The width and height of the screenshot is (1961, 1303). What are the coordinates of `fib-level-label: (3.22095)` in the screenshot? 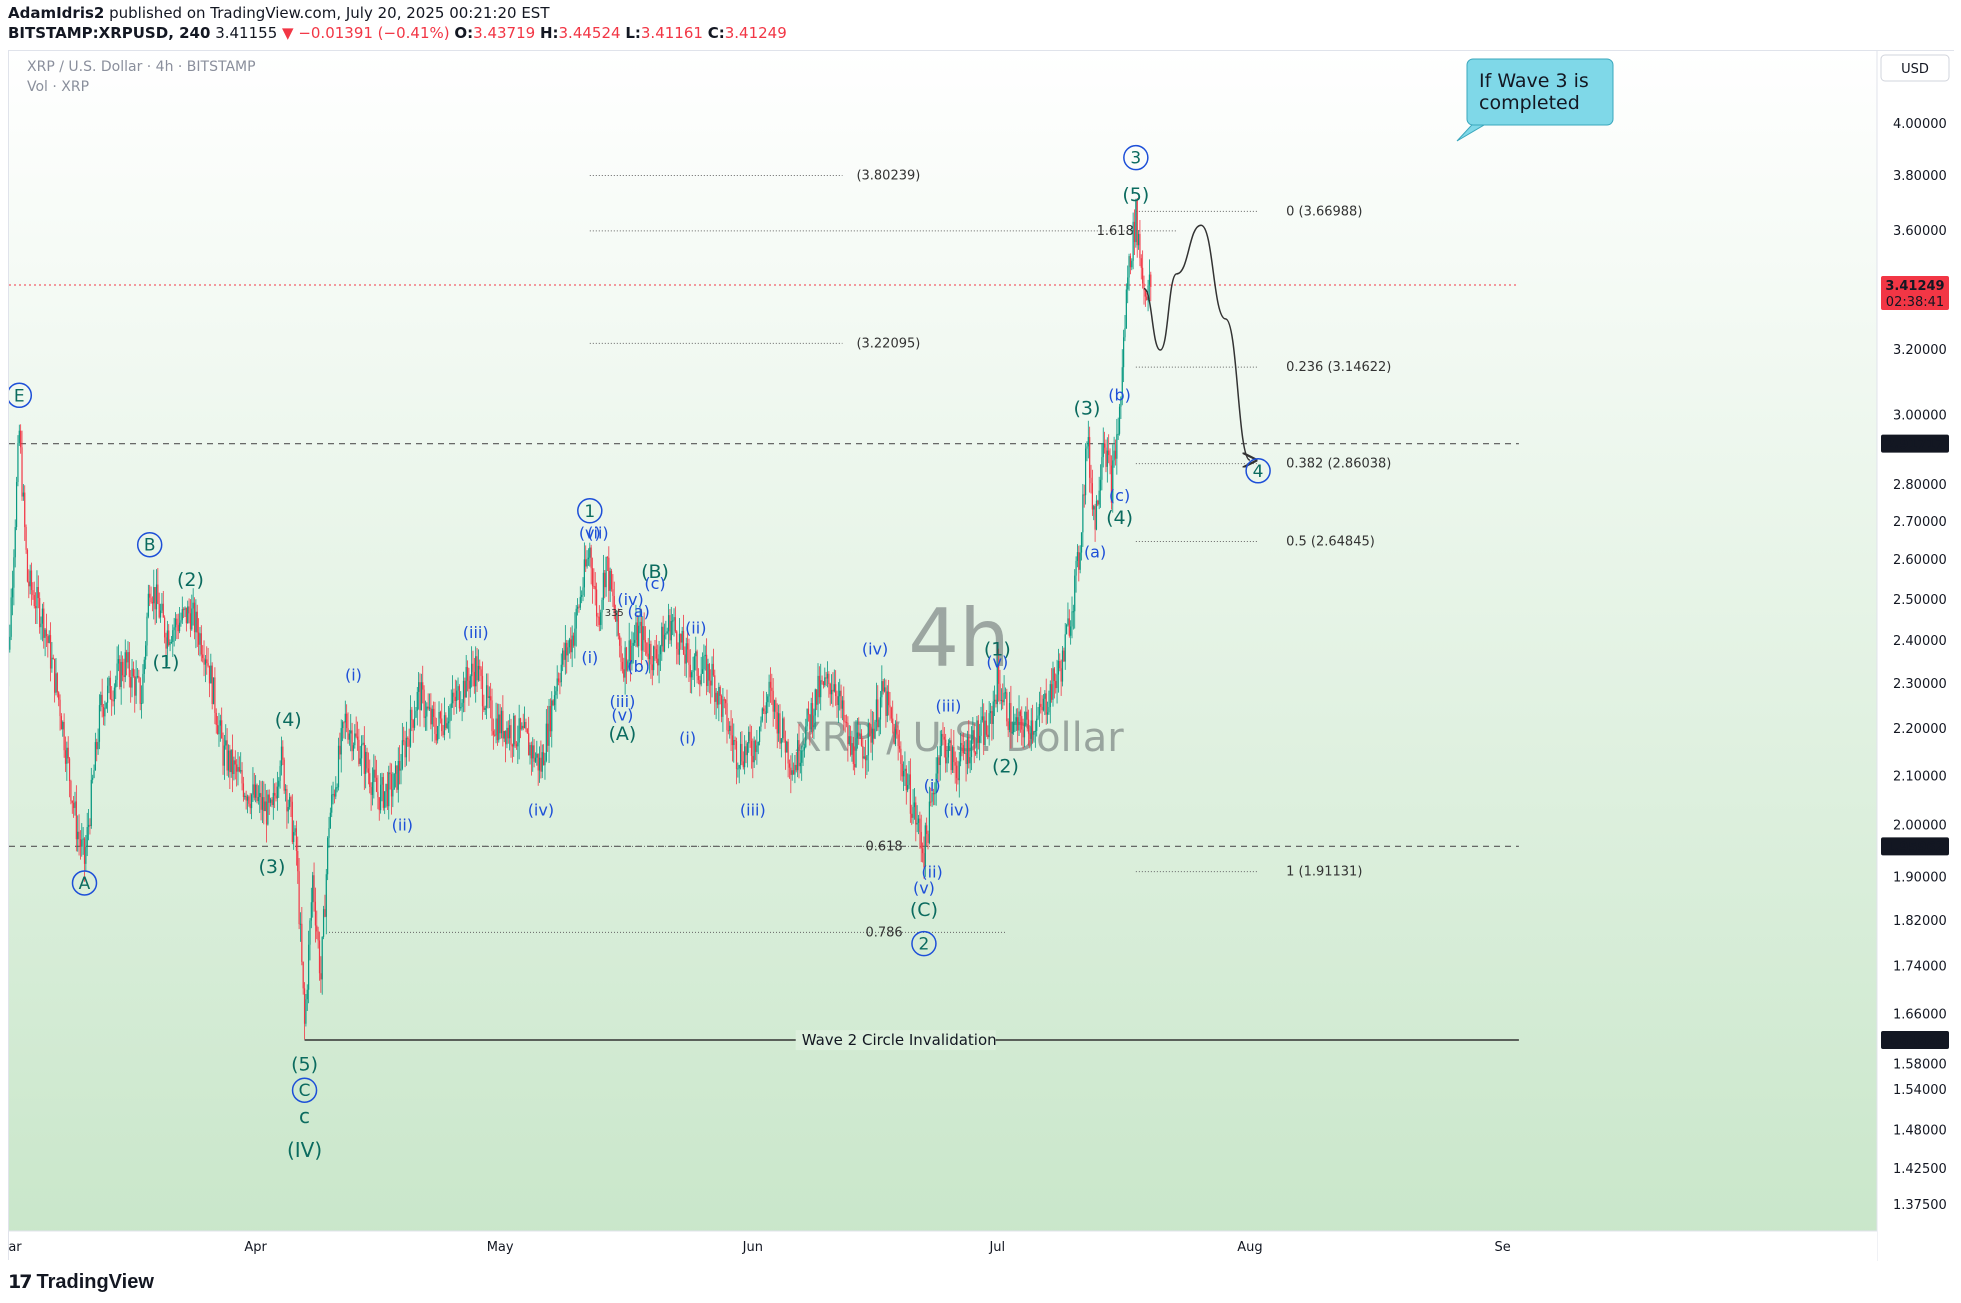 It's located at (888, 343).